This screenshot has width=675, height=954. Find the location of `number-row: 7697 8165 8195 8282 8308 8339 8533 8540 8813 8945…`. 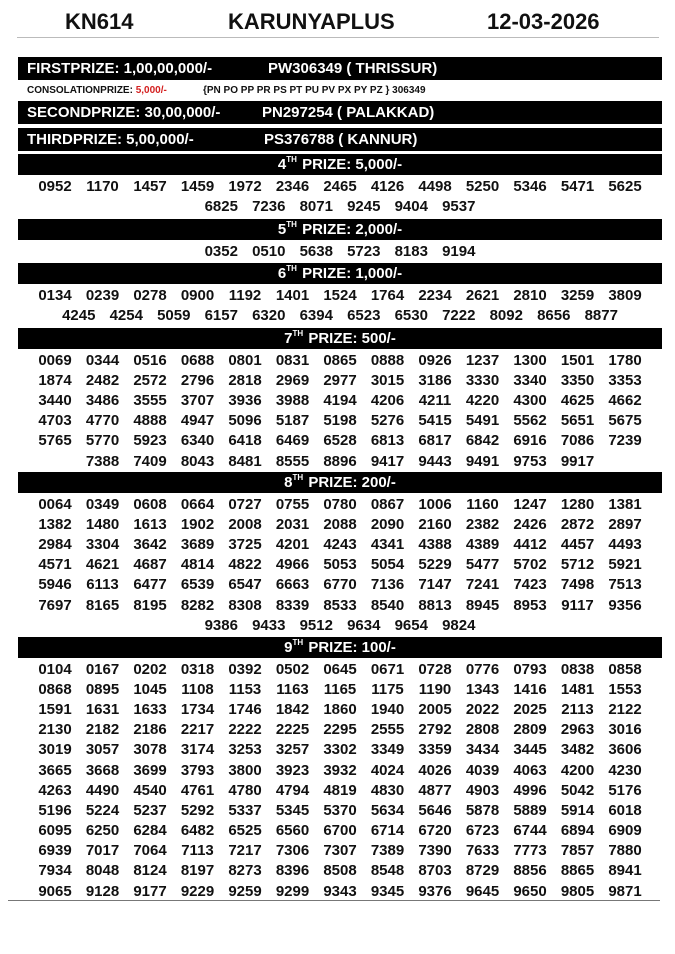

number-row: 7697 8165 8195 8282 8308 8339 8533 8540 8813 8945… is located at coordinates (340, 605).